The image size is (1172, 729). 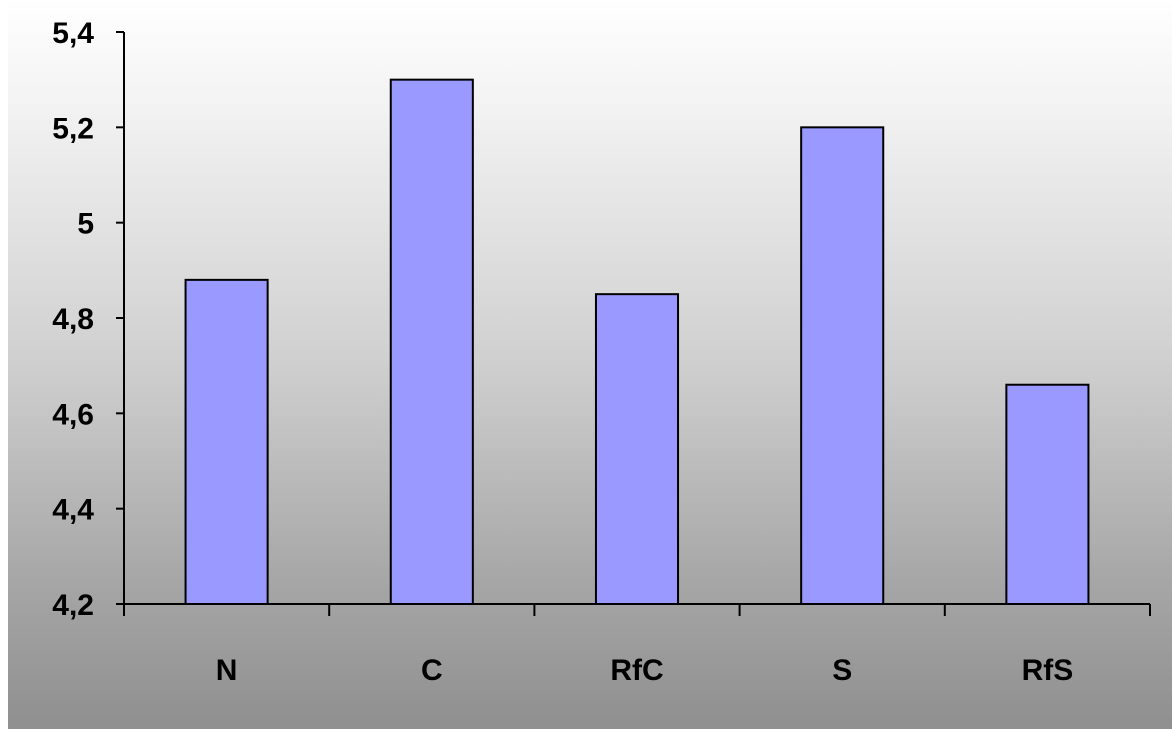 I want to click on bar-n, so click(x=226, y=441).